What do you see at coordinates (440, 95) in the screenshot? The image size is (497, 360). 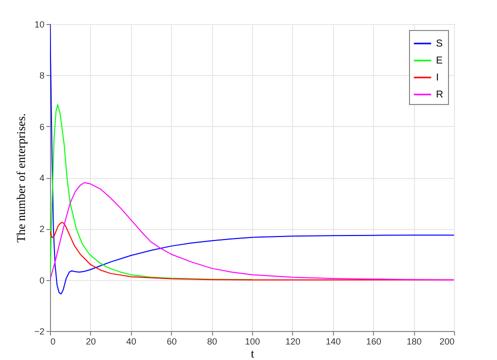 I see `legend-label: R` at bounding box center [440, 95].